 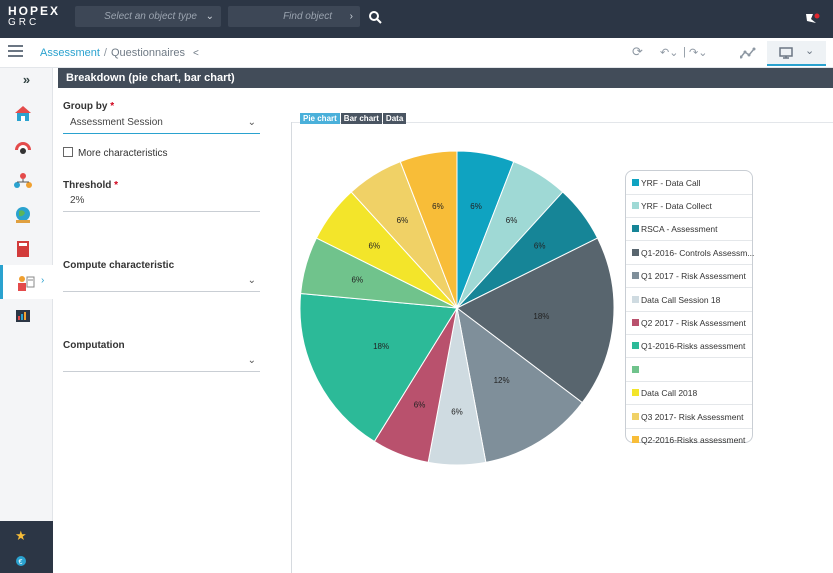 I want to click on rail-item-assessment: ›, so click(x=26, y=282).